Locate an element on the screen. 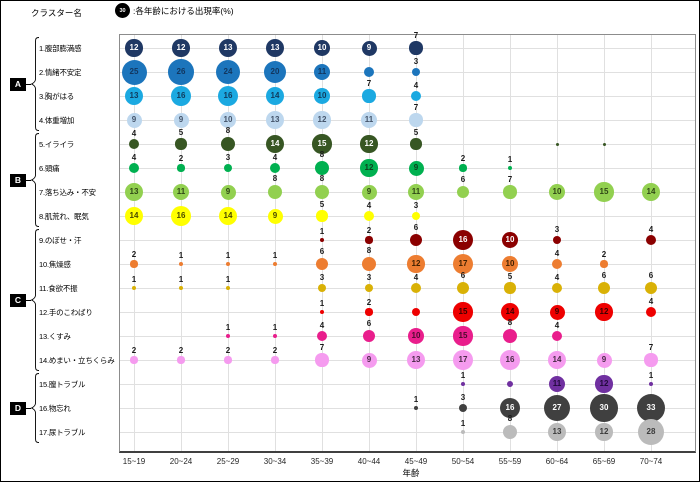 This screenshot has height=482, width=700. x-axis-tick-label: 40~44 is located at coordinates (369, 461).